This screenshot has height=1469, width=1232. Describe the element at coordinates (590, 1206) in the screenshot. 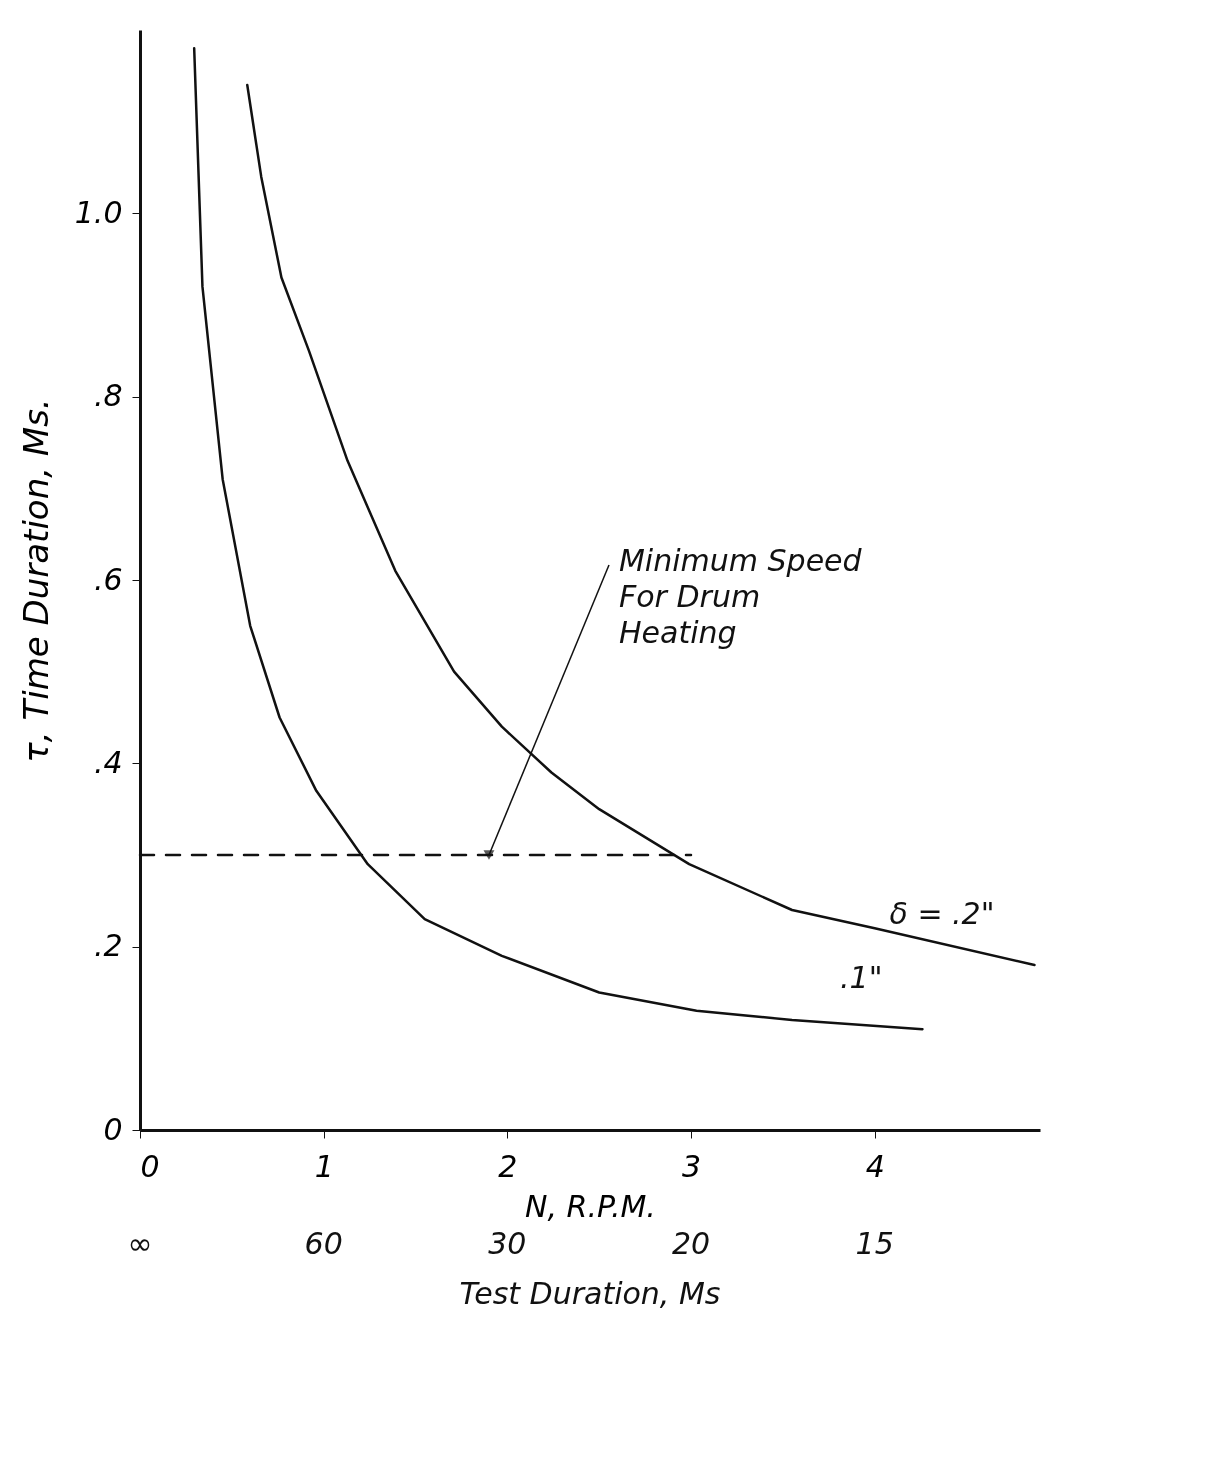

I see `x-axis-title: N, R.P.M.` at that location.